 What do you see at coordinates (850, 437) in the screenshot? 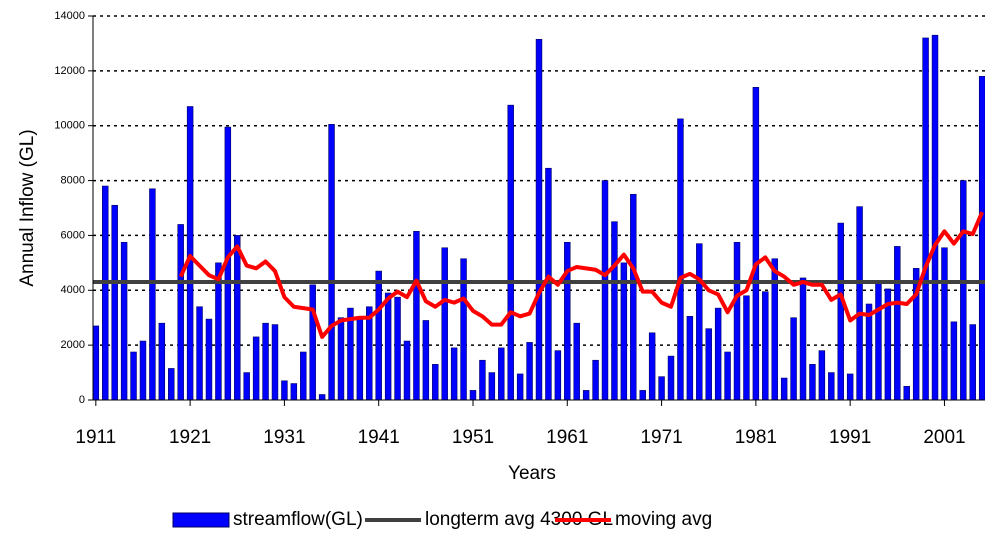
I see `x-tick-label: 1991` at bounding box center [850, 437].